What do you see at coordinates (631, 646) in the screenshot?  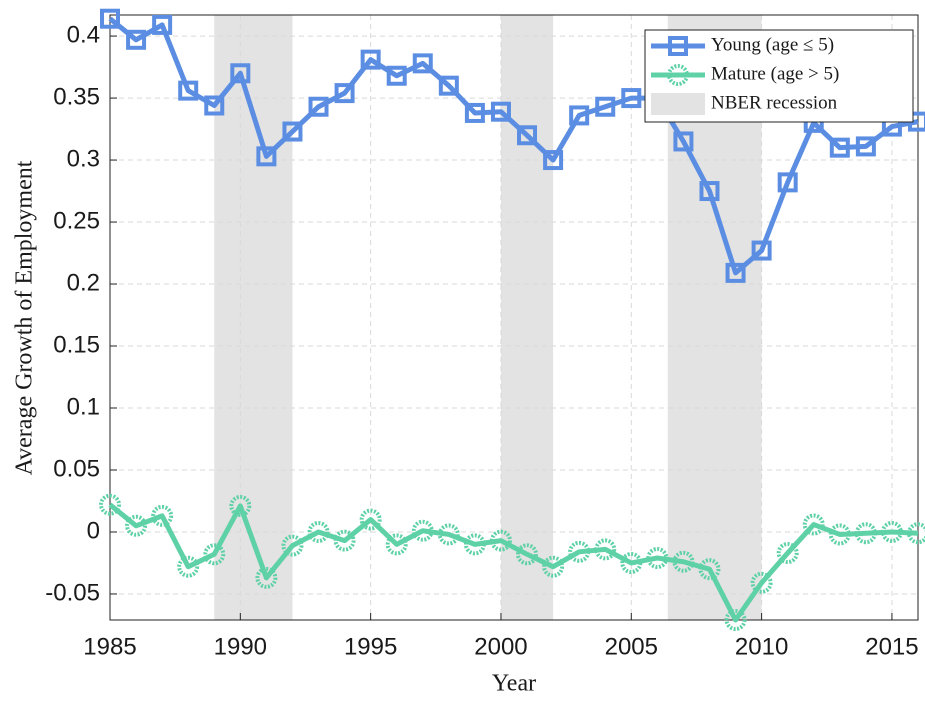 I see `x-tick-label: 2005` at bounding box center [631, 646].